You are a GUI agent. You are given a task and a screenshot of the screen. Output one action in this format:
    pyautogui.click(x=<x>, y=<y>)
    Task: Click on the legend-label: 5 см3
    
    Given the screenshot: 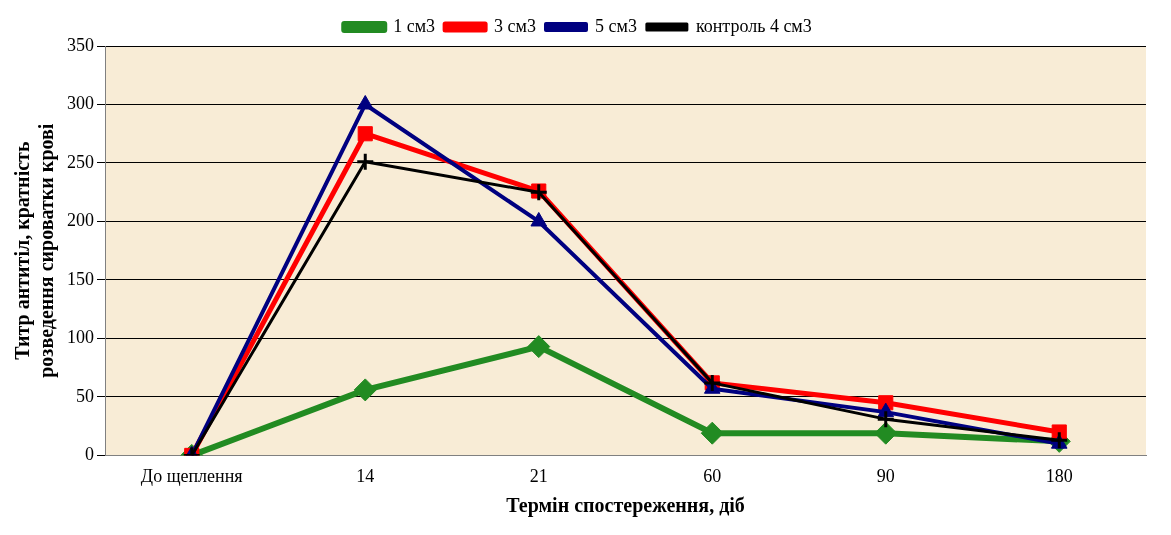 What is the action you would take?
    pyautogui.click(x=616, y=25)
    